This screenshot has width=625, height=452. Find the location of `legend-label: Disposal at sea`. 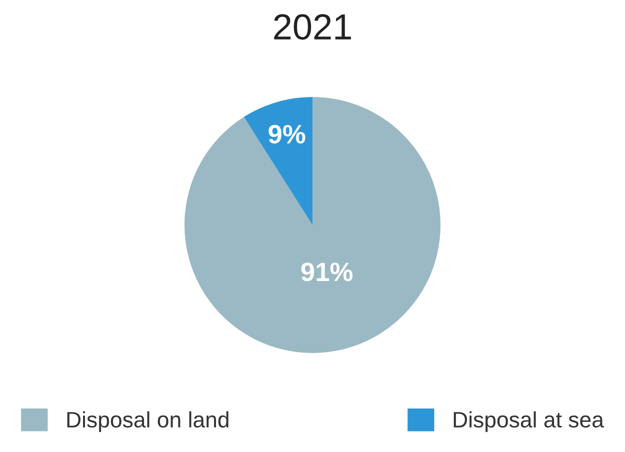

legend-label: Disposal at sea is located at coordinates (529, 421).